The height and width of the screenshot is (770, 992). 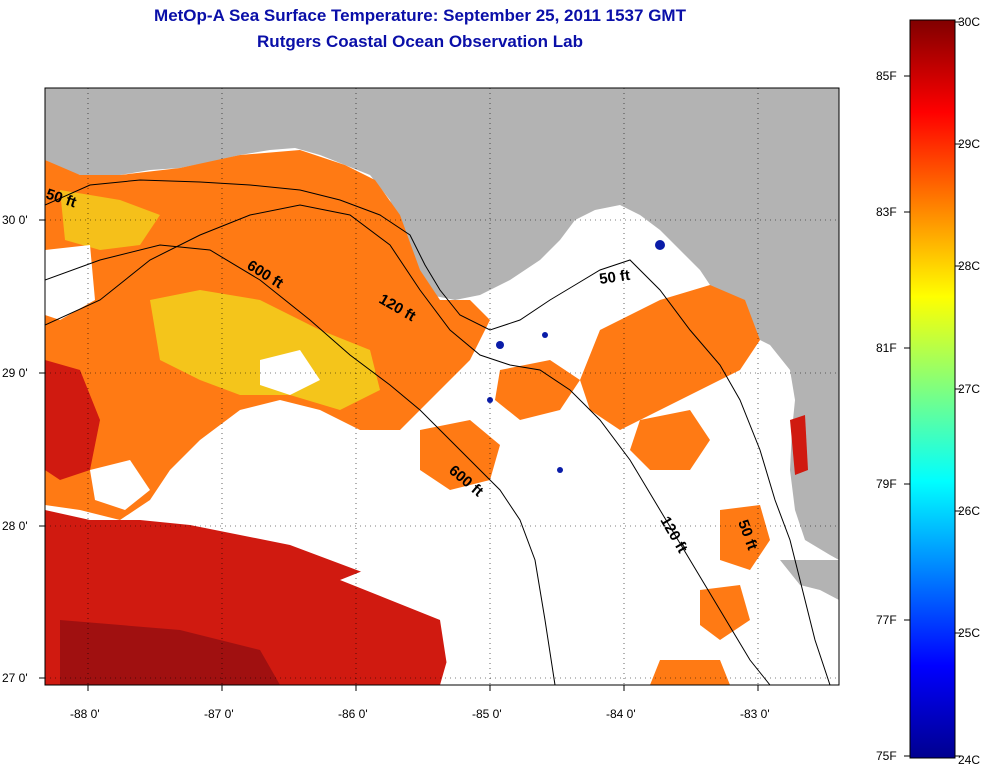 What do you see at coordinates (886, 212) in the screenshot?
I see `colorbar-f-83: 83F` at bounding box center [886, 212].